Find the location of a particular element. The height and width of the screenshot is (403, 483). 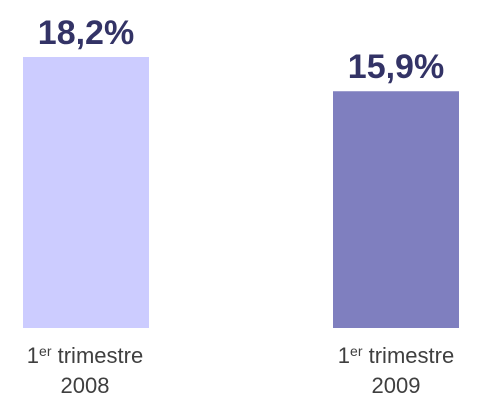

value-label-0: 18,2% is located at coordinates (86, 33).